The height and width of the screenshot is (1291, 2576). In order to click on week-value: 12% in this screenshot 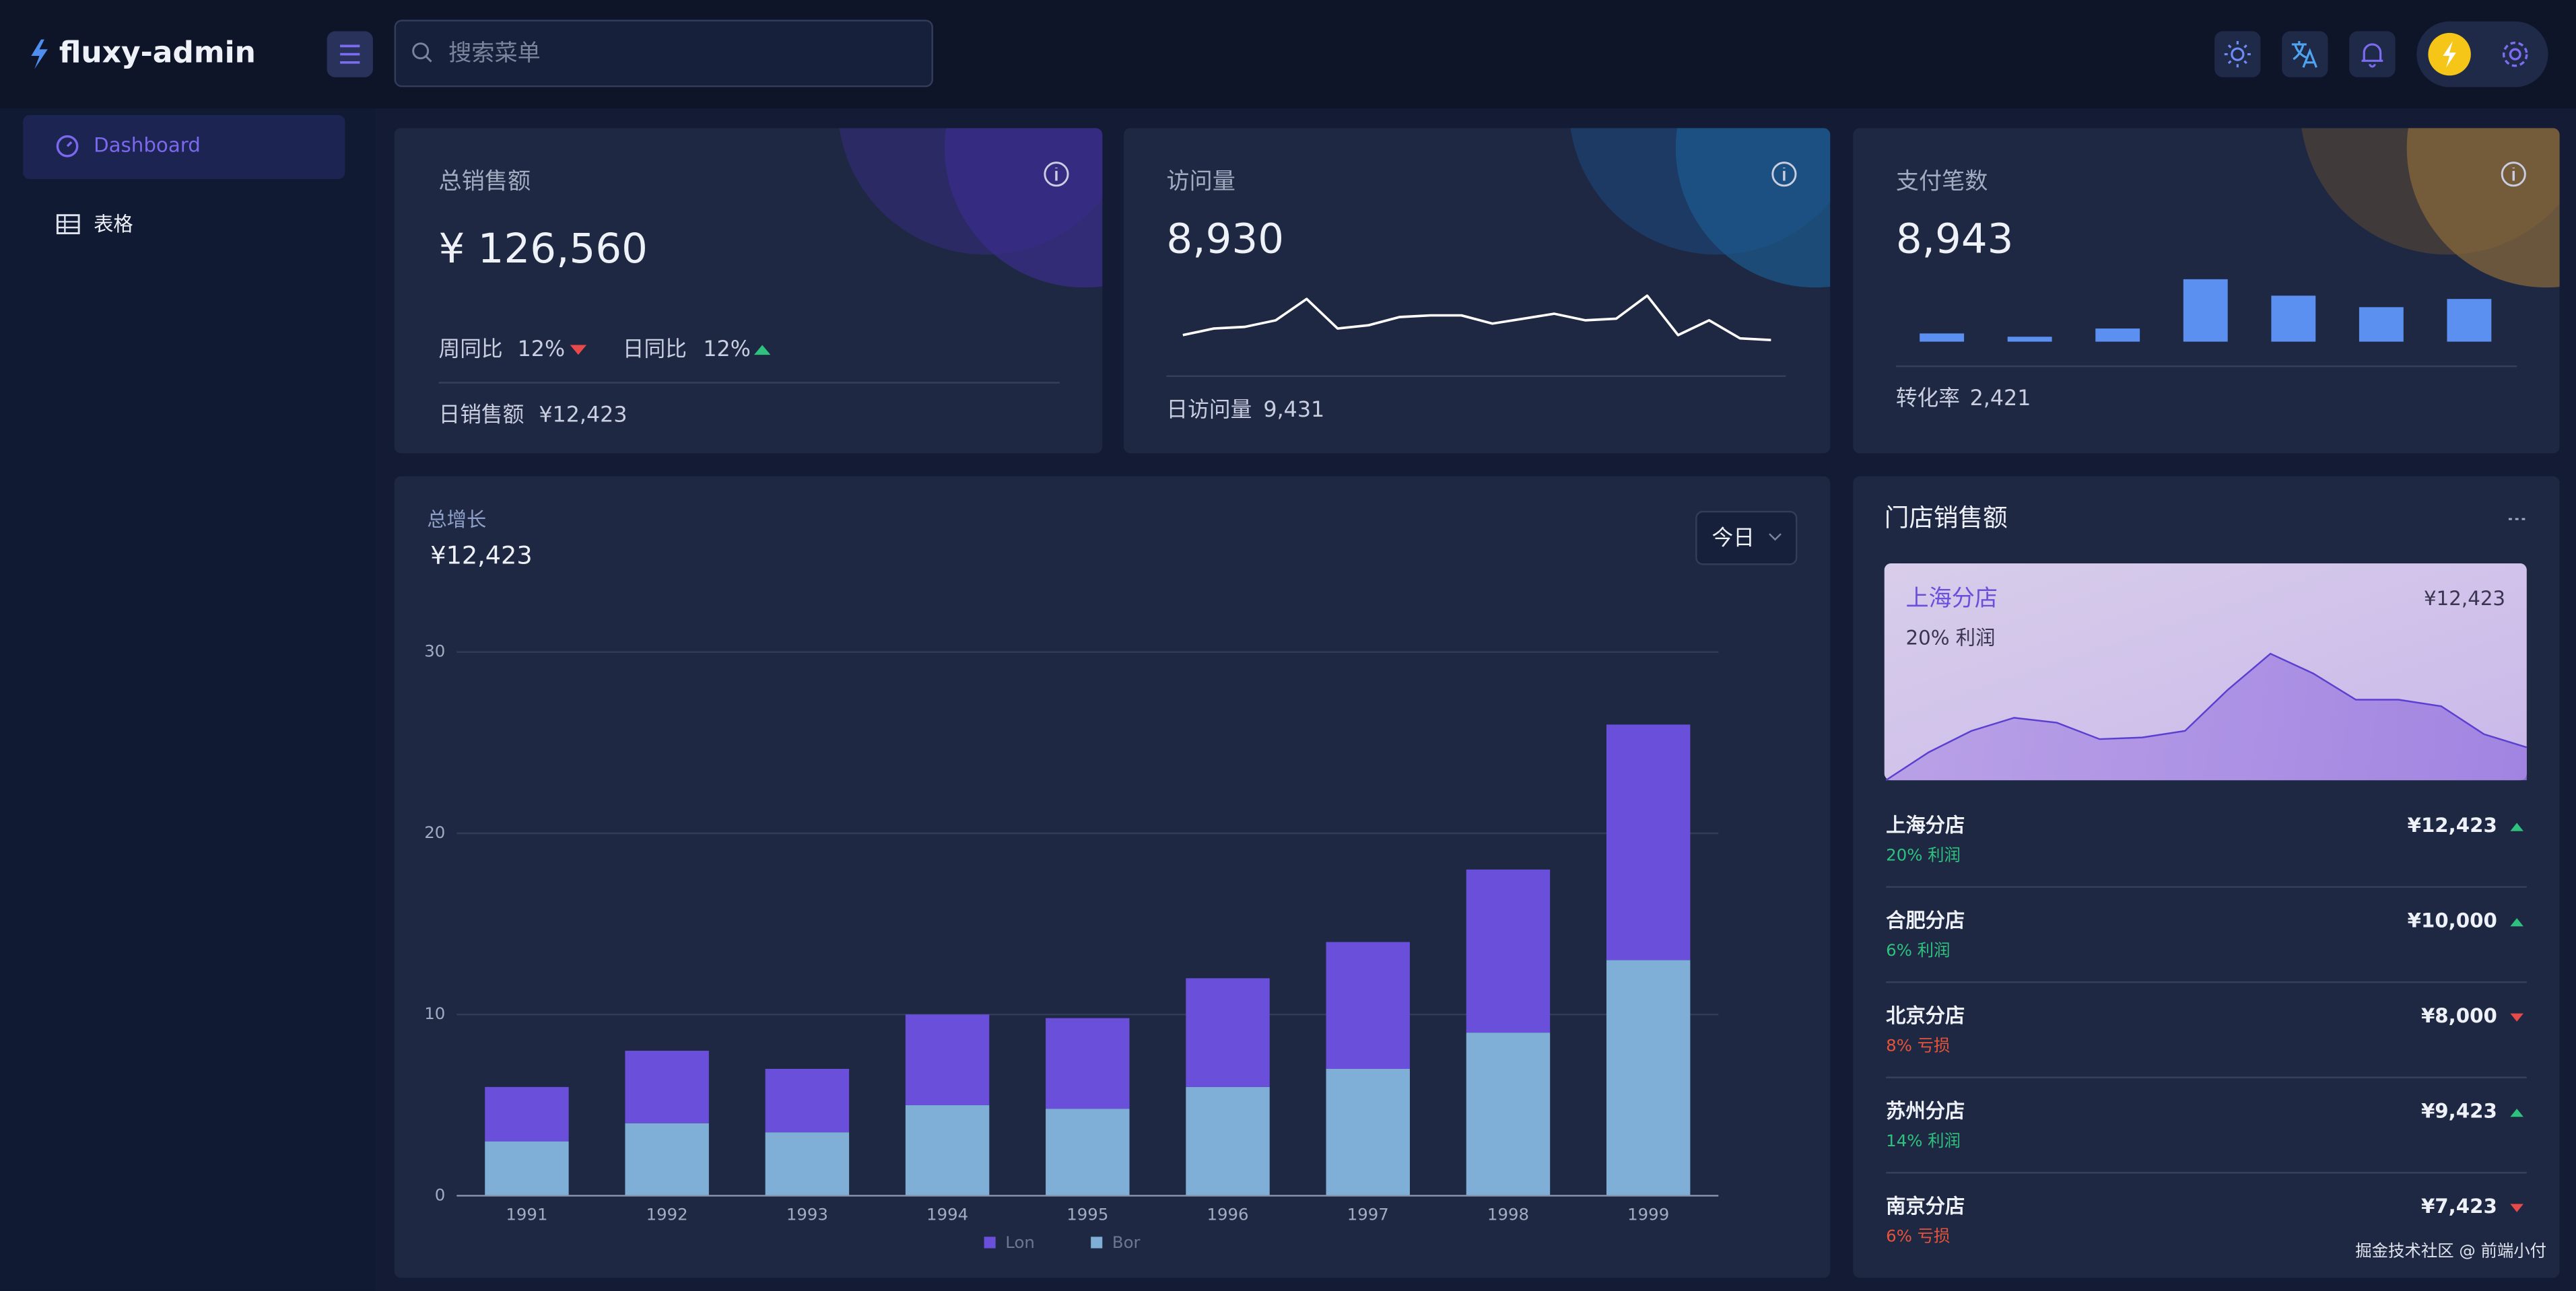, I will do `click(542, 349)`.